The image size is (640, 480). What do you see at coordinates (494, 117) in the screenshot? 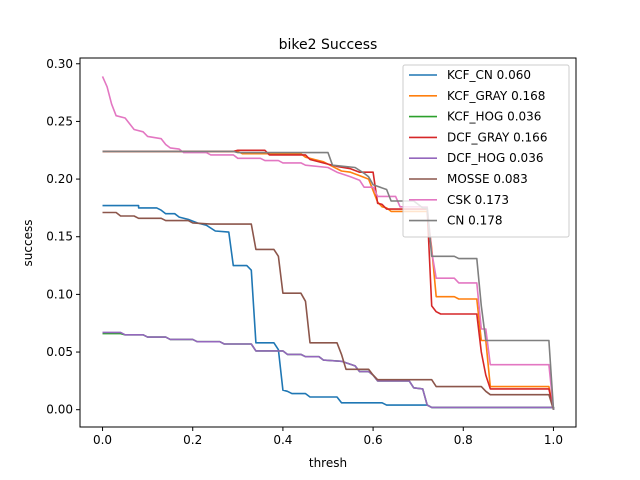
I see `legend-label: KCF_HOG 0.036` at bounding box center [494, 117].